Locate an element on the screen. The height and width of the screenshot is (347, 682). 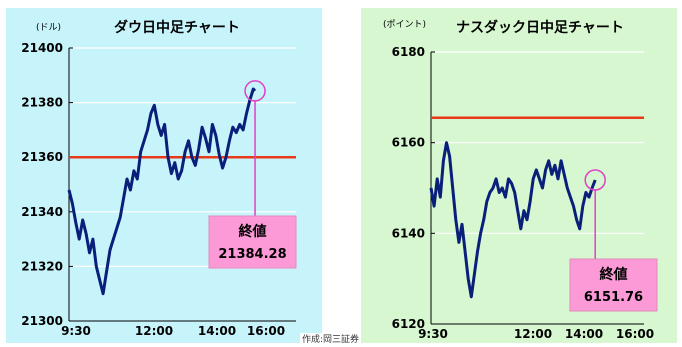
close-highlight-circle is located at coordinates (255, 91).